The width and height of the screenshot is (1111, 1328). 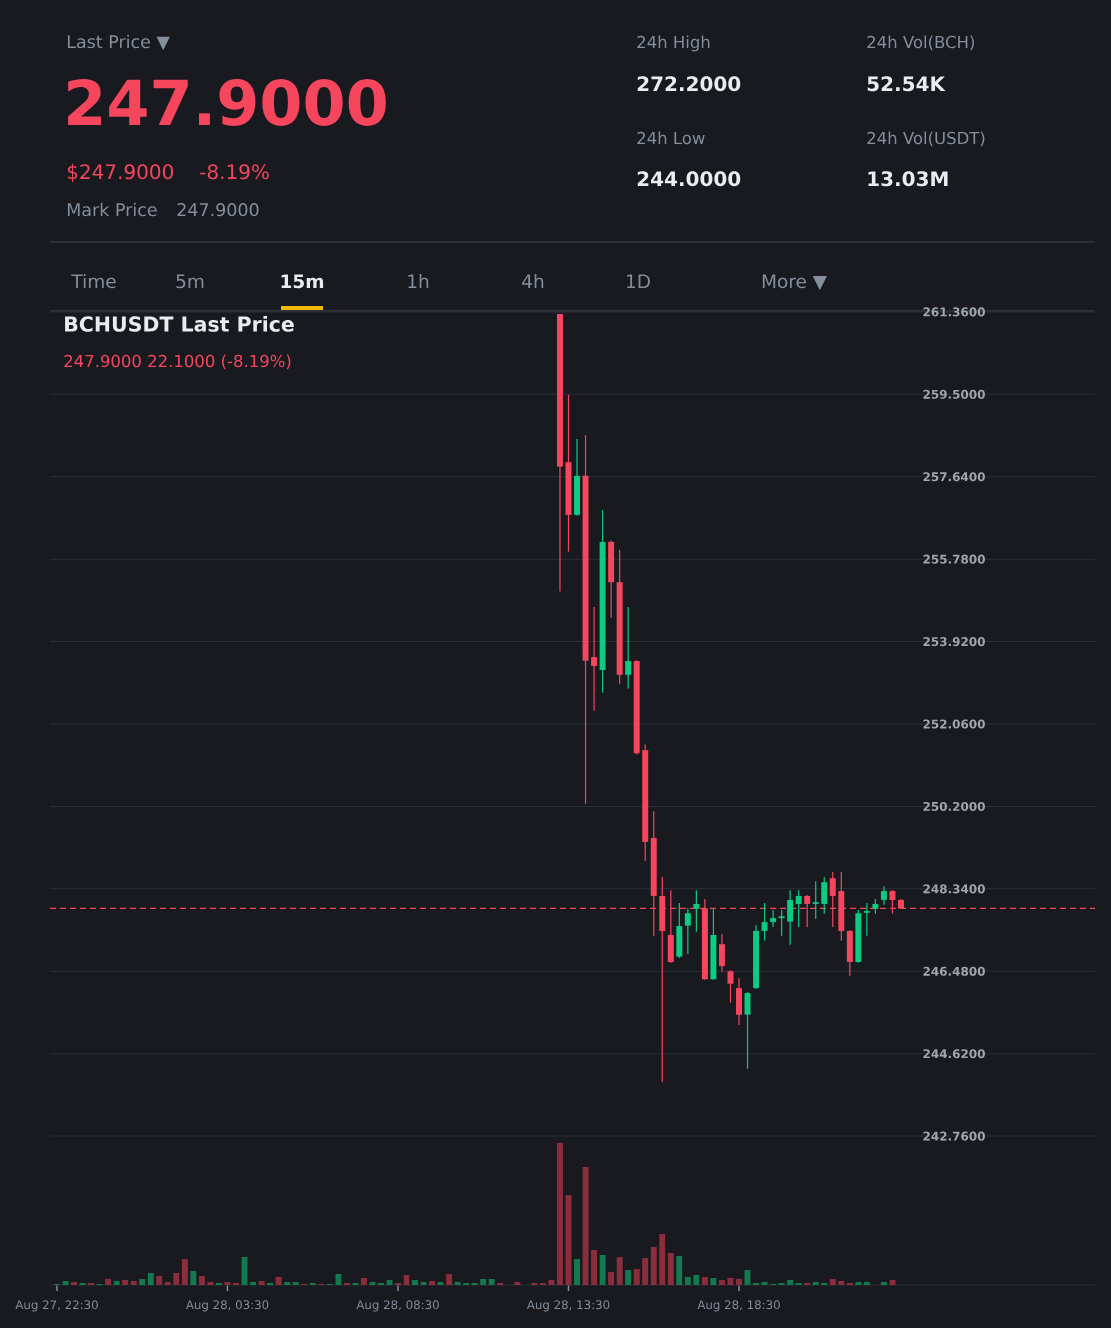 What do you see at coordinates (177, 362) in the screenshot?
I see `text: 247.9000 22.1000 (-8.19%)` at bounding box center [177, 362].